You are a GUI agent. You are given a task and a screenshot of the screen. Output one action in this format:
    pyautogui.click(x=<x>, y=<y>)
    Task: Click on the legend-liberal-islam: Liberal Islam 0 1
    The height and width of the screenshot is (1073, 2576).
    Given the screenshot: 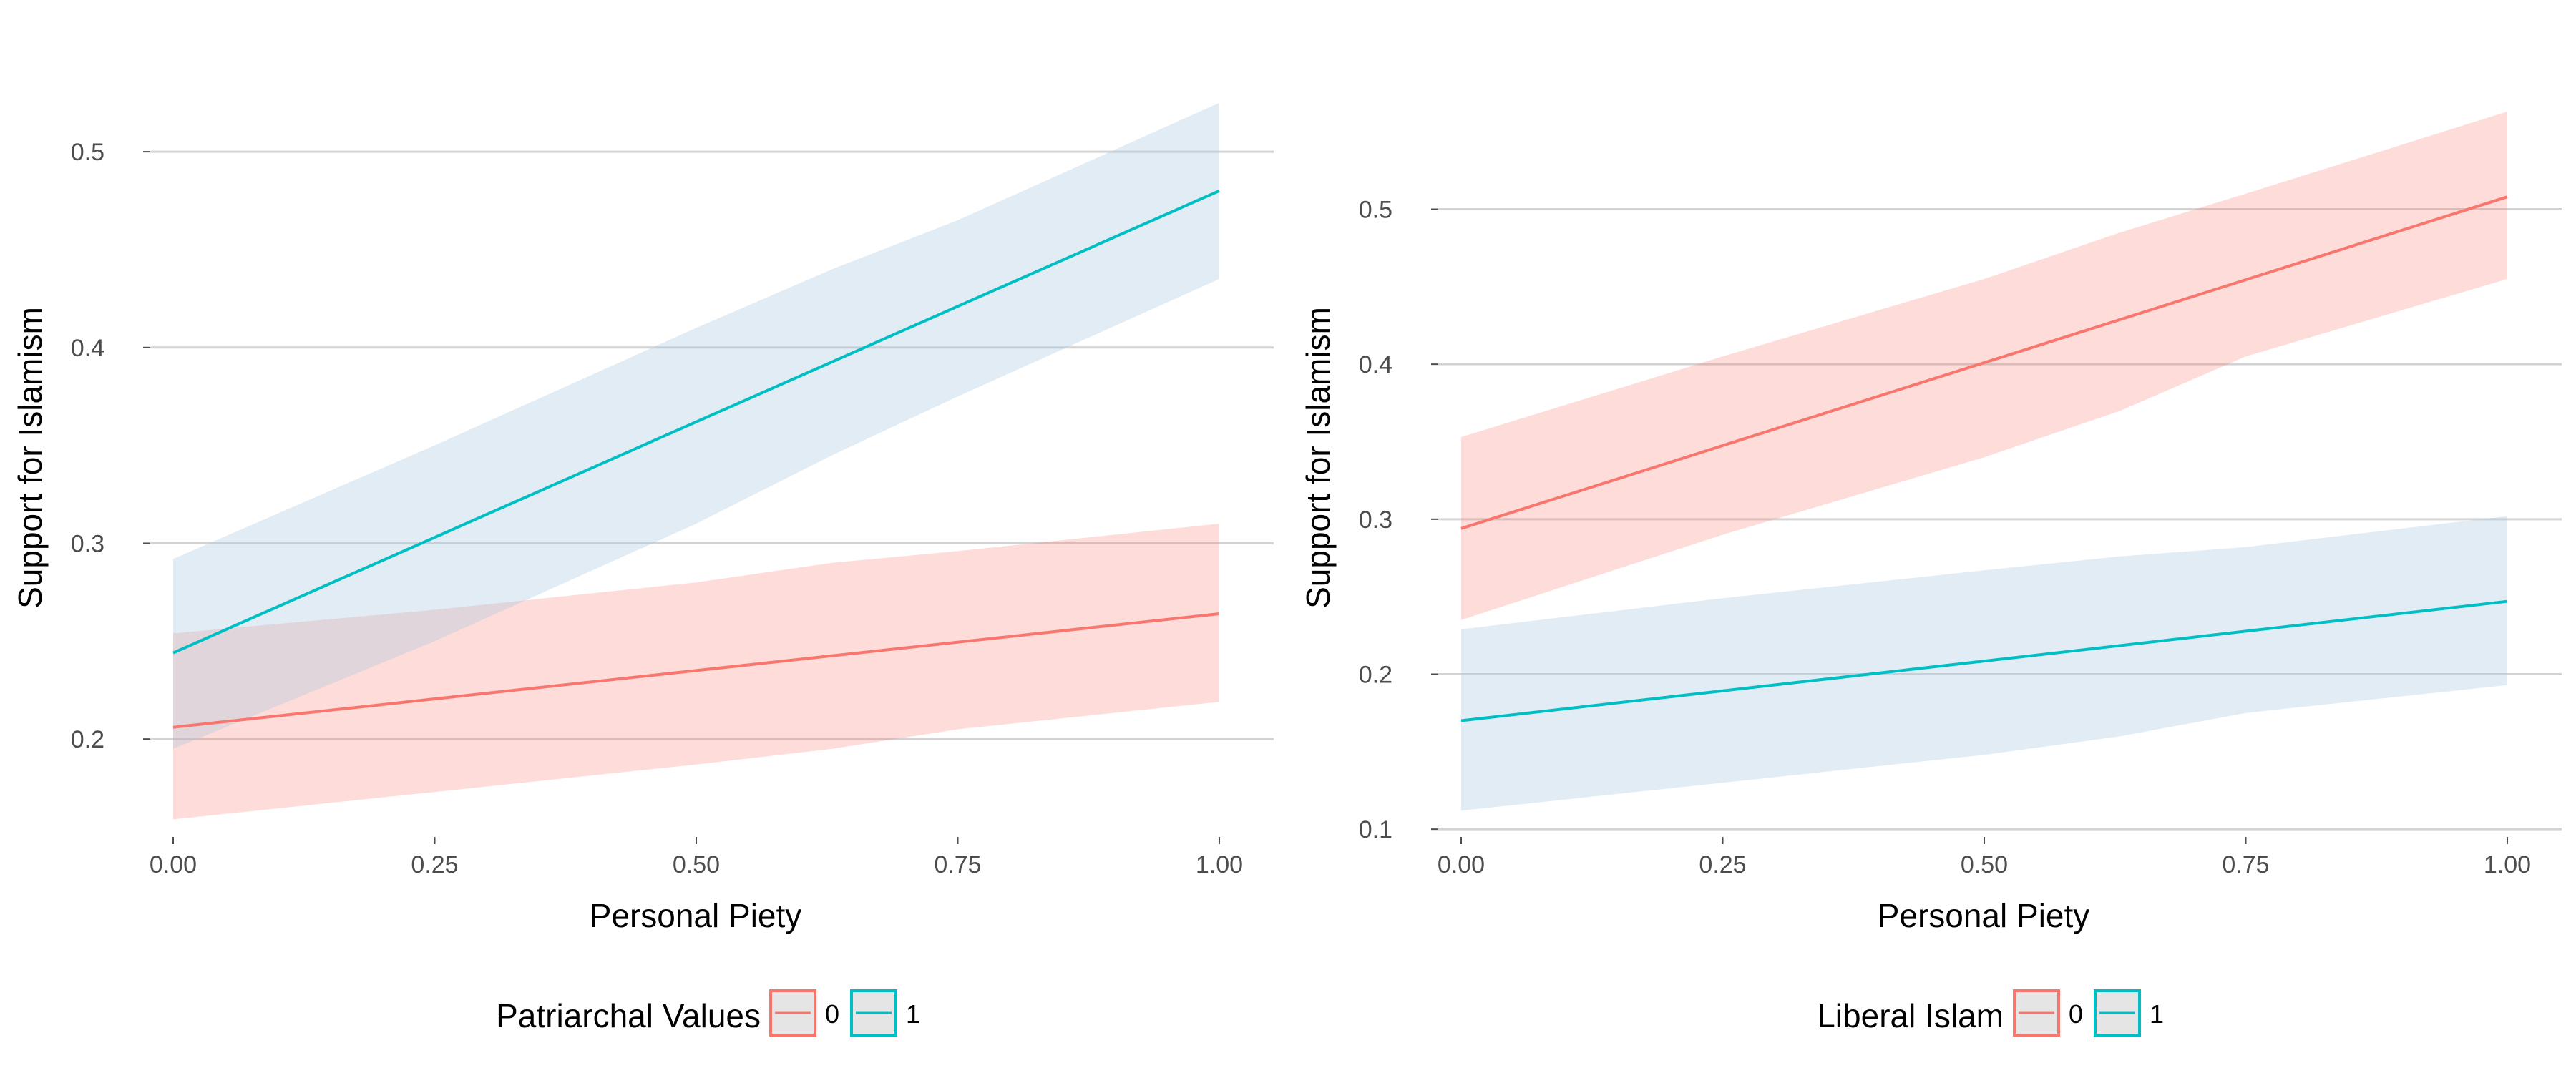 What is the action you would take?
    pyautogui.click(x=1990, y=1013)
    